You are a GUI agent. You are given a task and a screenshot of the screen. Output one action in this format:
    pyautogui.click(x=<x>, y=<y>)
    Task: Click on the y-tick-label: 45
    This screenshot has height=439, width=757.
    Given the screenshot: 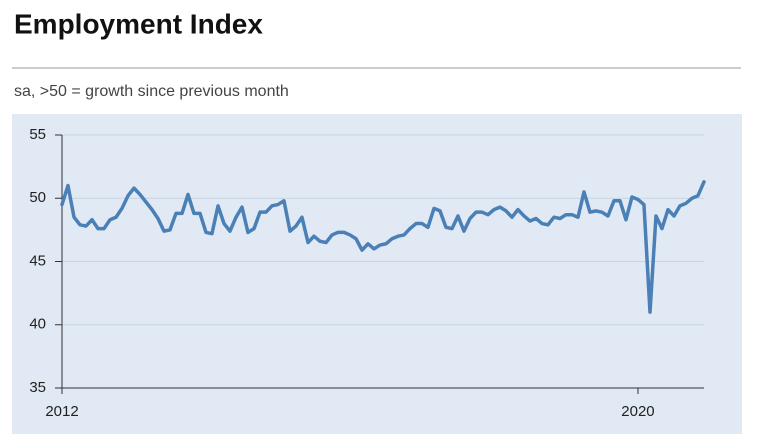 What is the action you would take?
    pyautogui.click(x=37, y=260)
    